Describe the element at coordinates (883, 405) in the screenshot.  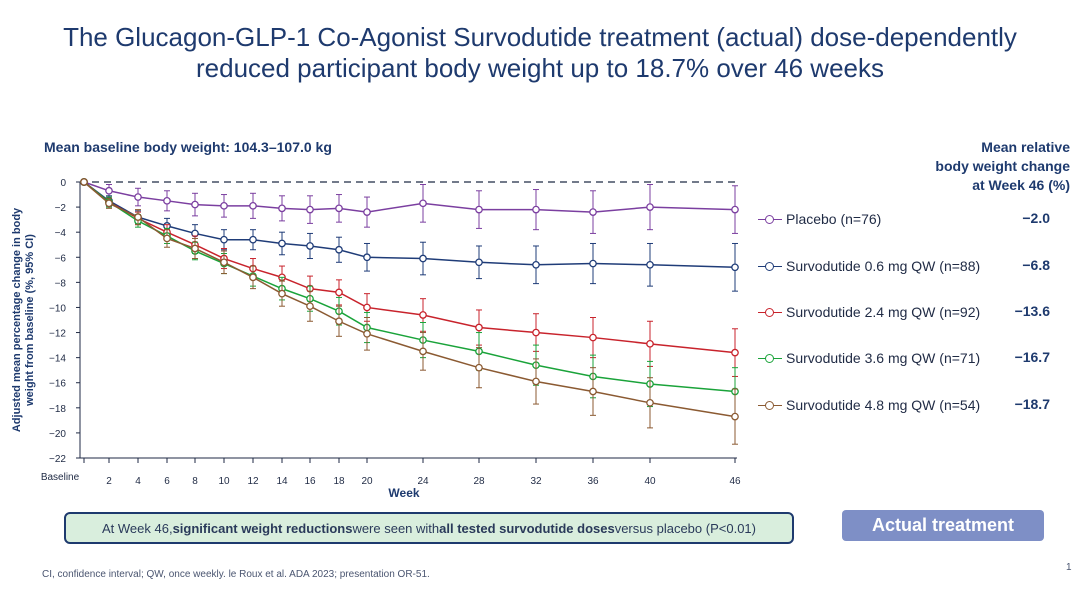
I see `legend-label: Survodutide 4.8 mg QW (n=54)` at that location.